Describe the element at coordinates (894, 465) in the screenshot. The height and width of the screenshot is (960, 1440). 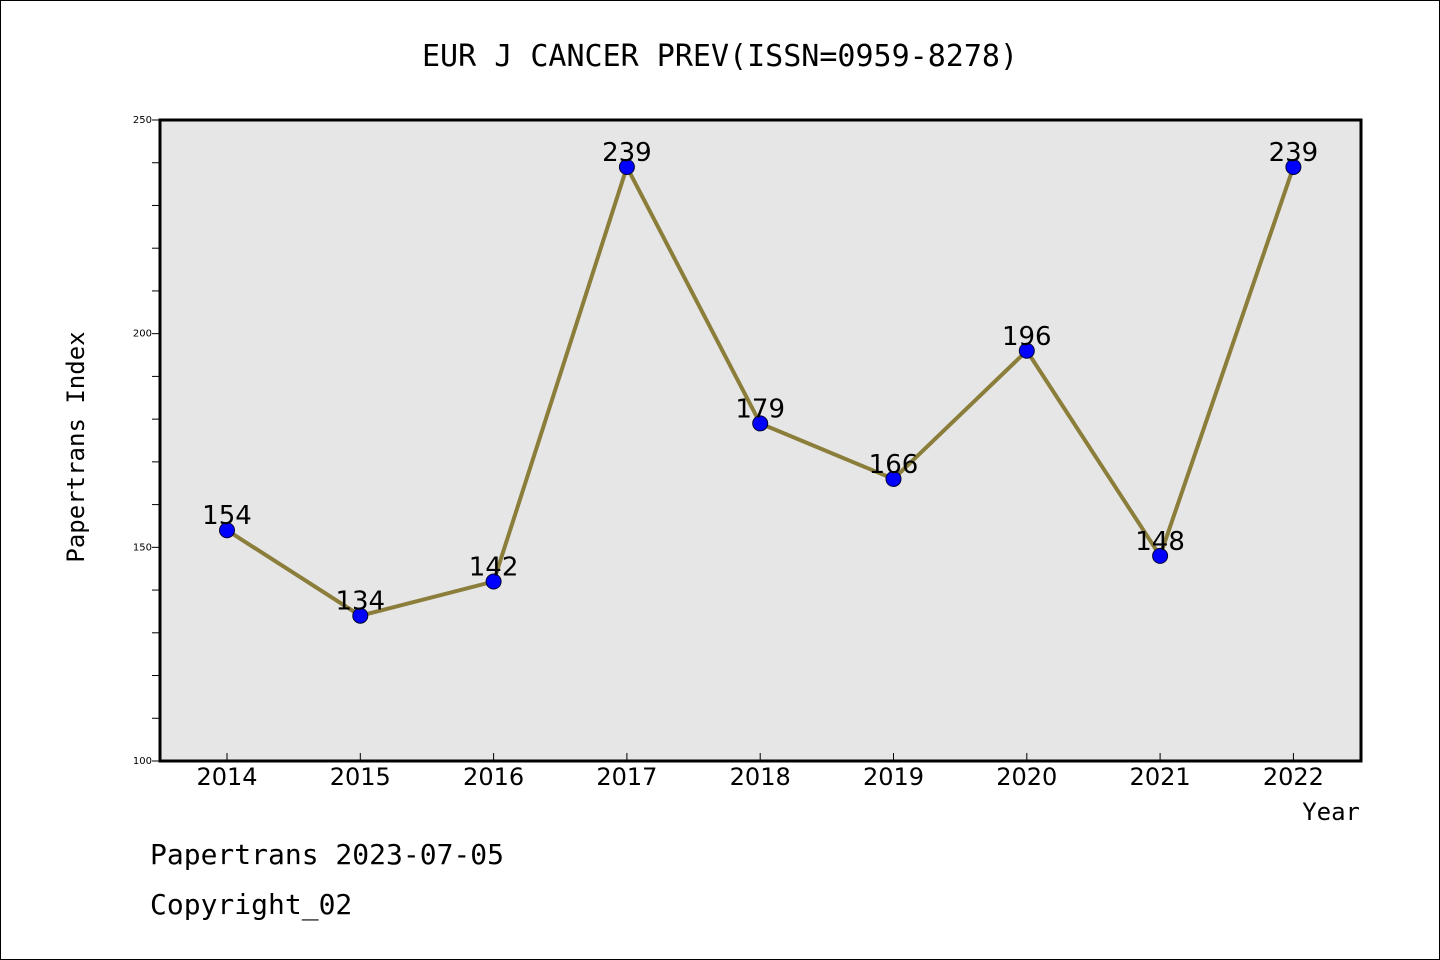
I see `data-label: 166` at that location.